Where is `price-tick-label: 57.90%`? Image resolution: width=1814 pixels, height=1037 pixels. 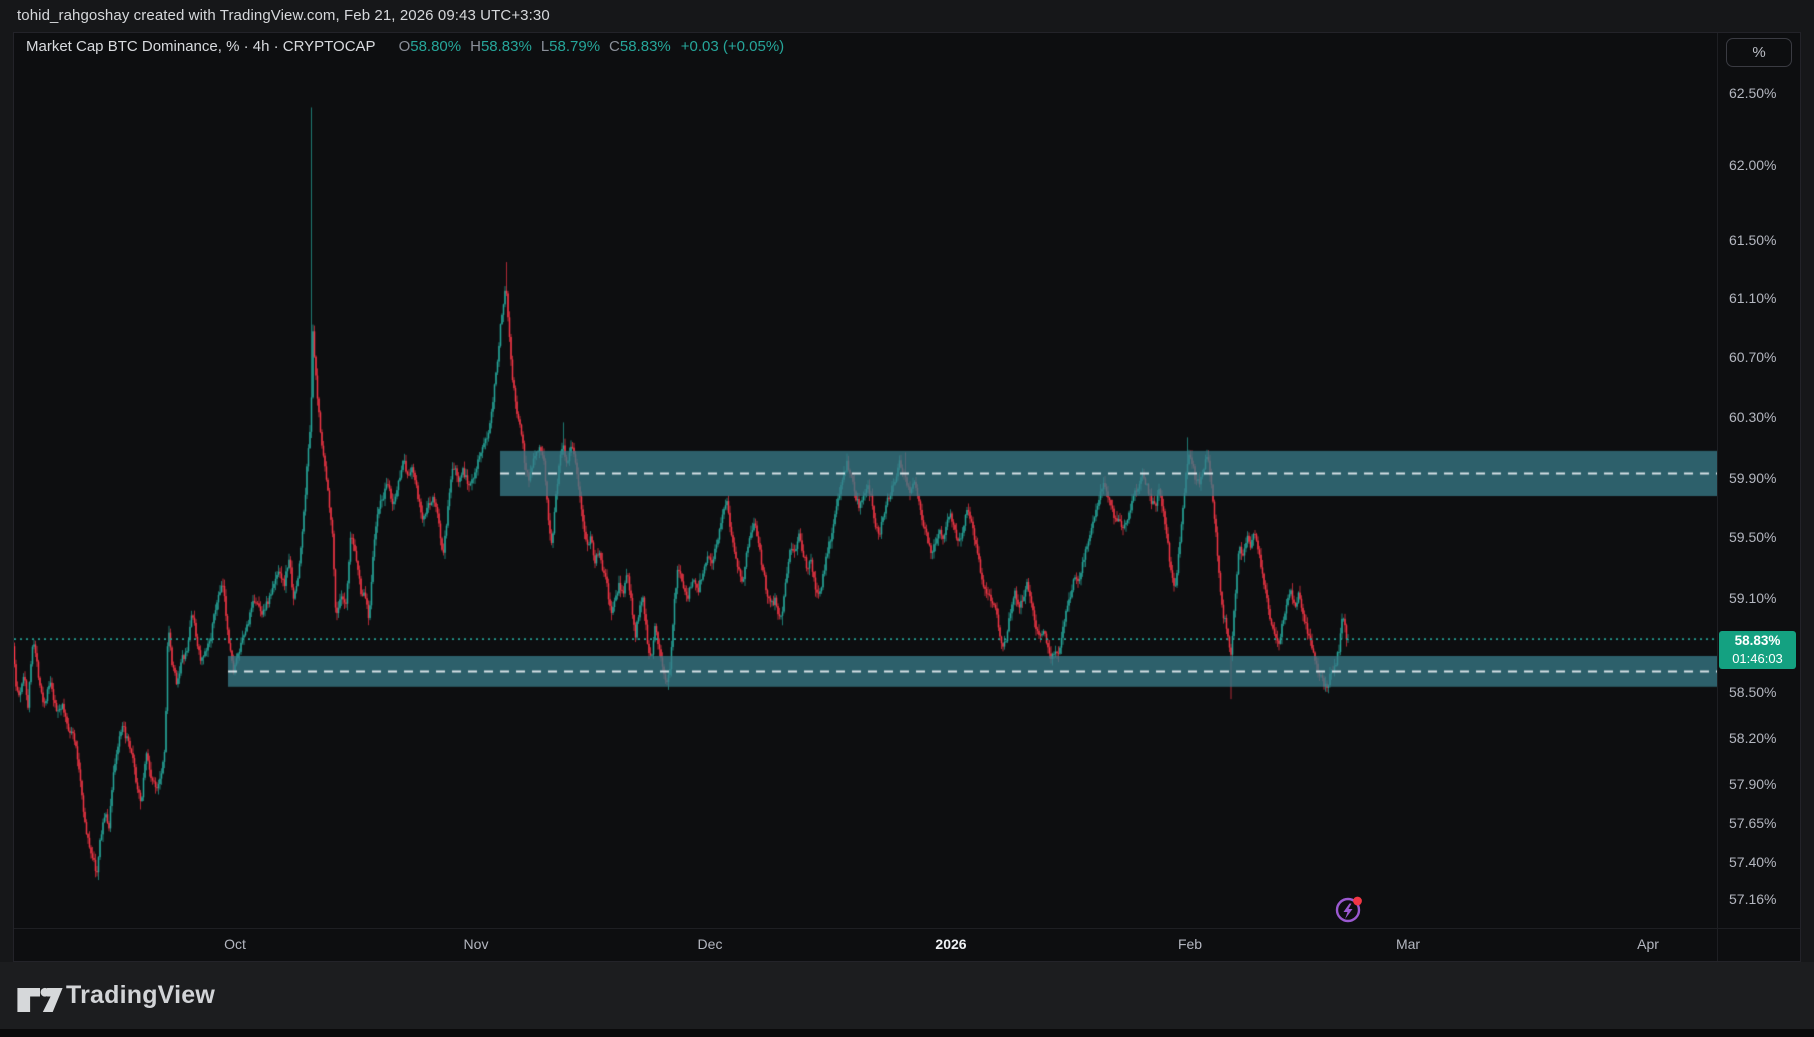 price-tick-label: 57.90% is located at coordinates (1753, 784).